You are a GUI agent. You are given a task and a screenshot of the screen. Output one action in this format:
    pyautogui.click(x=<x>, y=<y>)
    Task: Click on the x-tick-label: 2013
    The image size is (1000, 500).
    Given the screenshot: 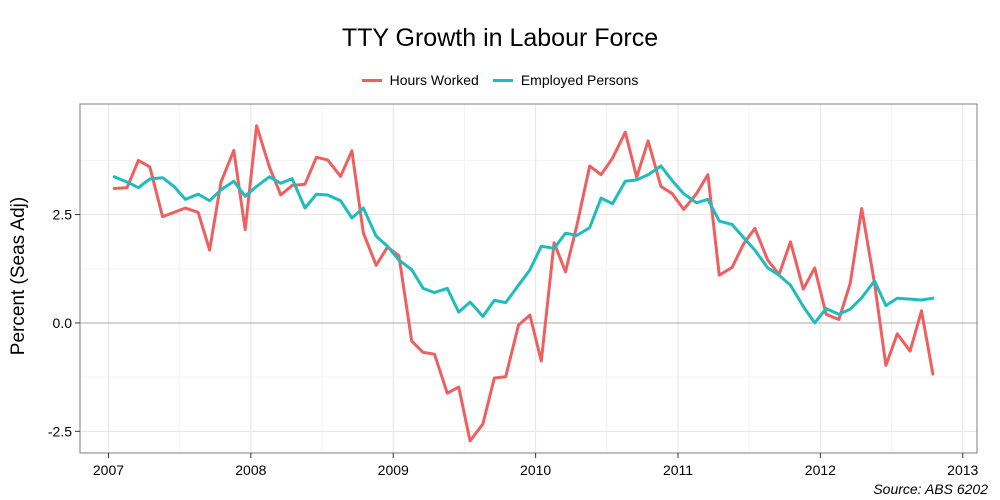 What is the action you would take?
    pyautogui.click(x=962, y=470)
    